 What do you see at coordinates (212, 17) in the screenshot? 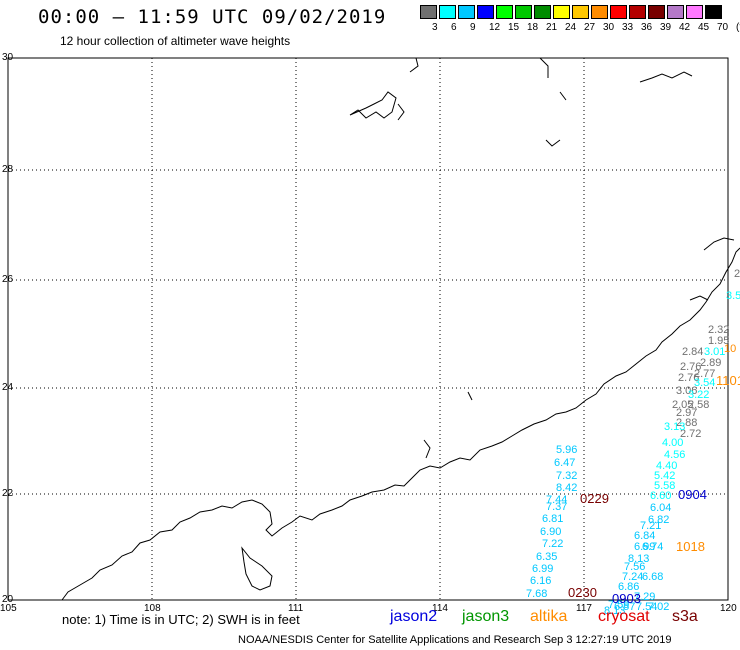
I see `map-title: 00:00 – 11:59 UTC 09/02/2019` at bounding box center [212, 17].